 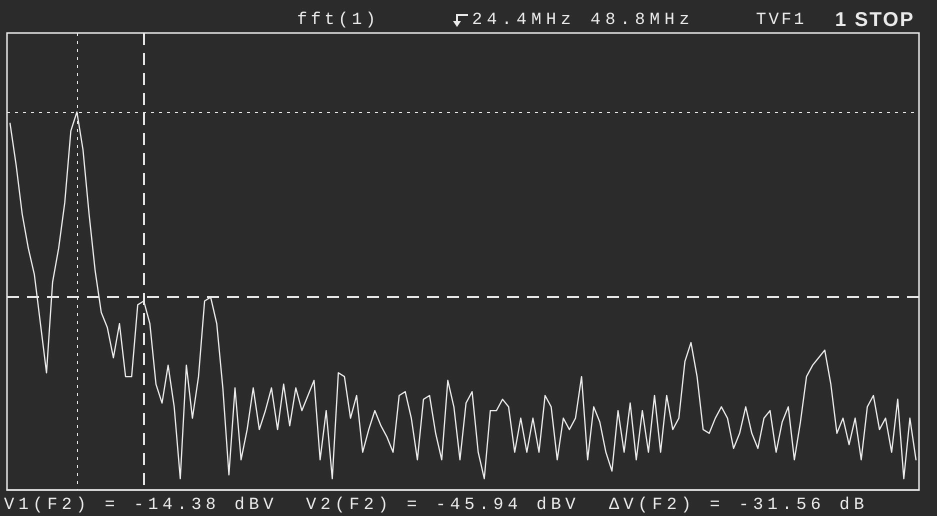 What do you see at coordinates (781, 20) in the screenshot?
I see `text: TVF1` at bounding box center [781, 20].